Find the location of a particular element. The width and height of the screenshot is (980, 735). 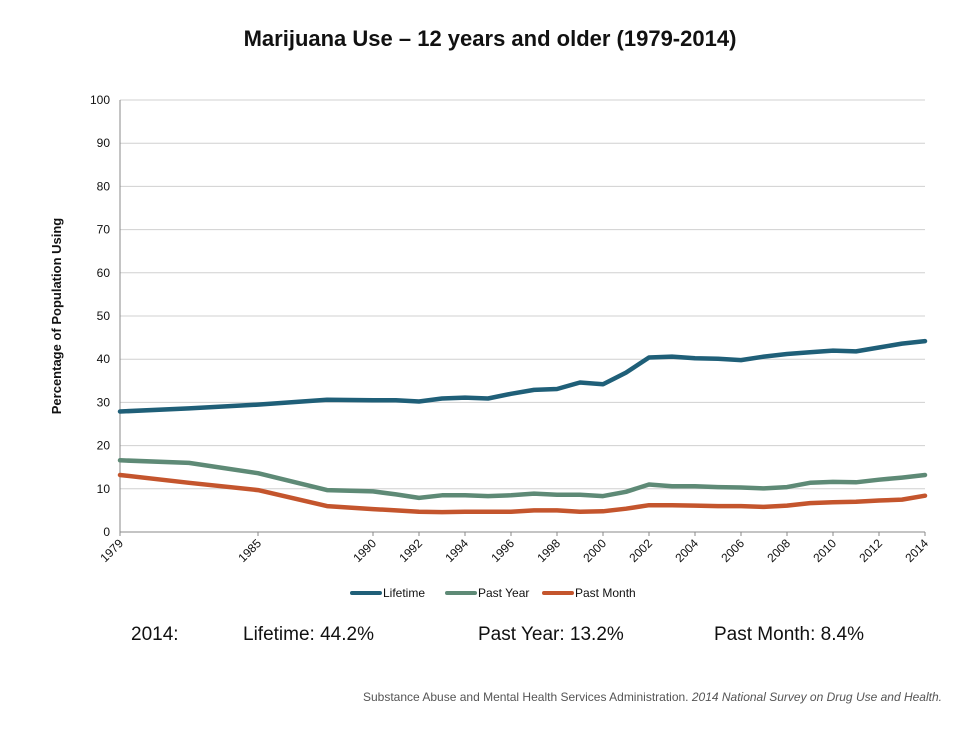

x-tick-label: 1994 is located at coordinates (456, 550).